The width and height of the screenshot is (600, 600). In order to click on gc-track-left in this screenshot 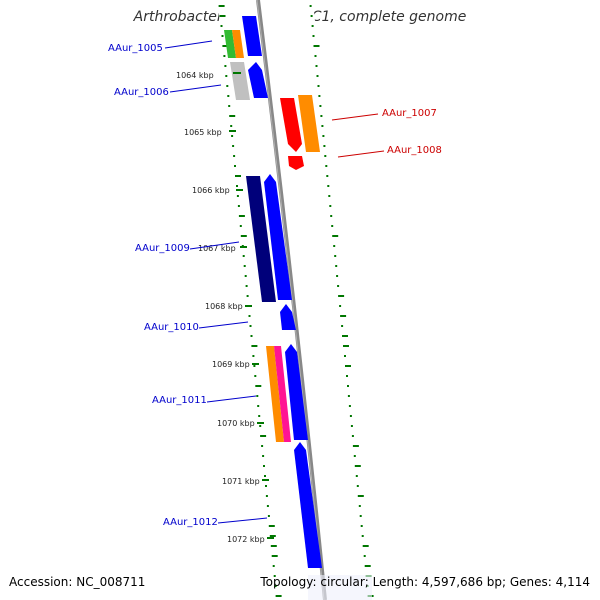, I will do `click(250, 301)`.